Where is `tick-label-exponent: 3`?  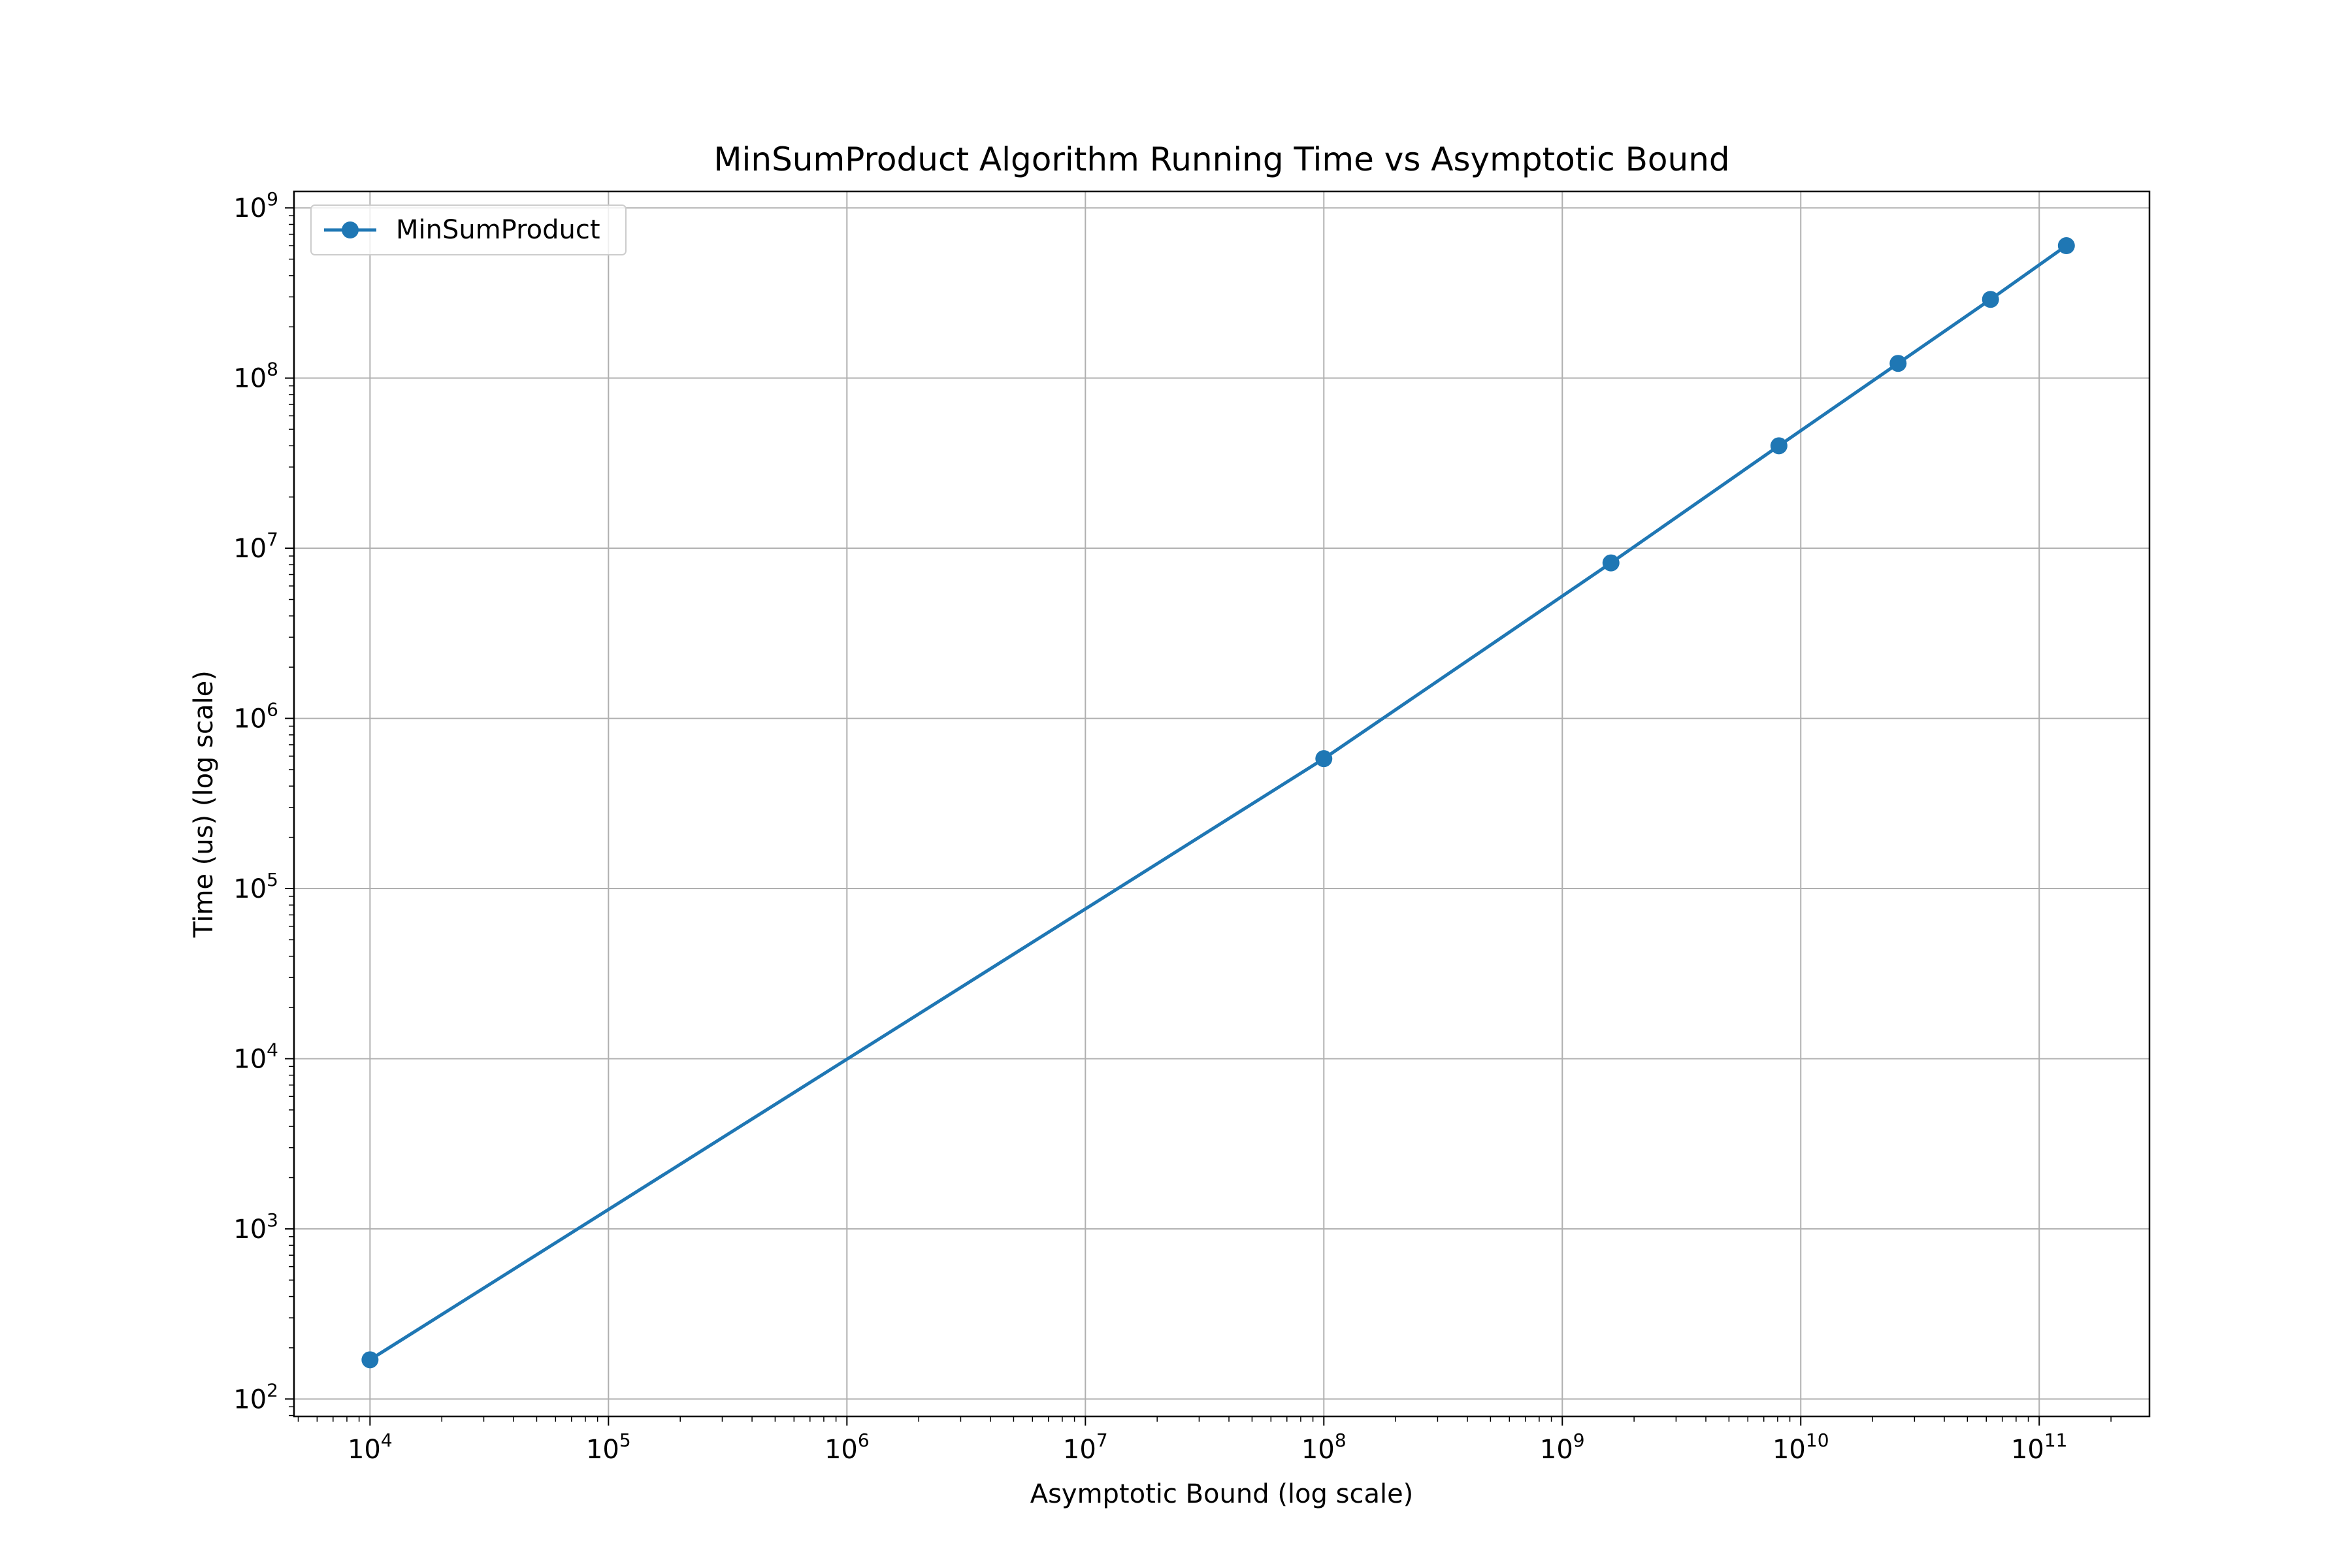
tick-label-exponent: 3 is located at coordinates (272, 1220).